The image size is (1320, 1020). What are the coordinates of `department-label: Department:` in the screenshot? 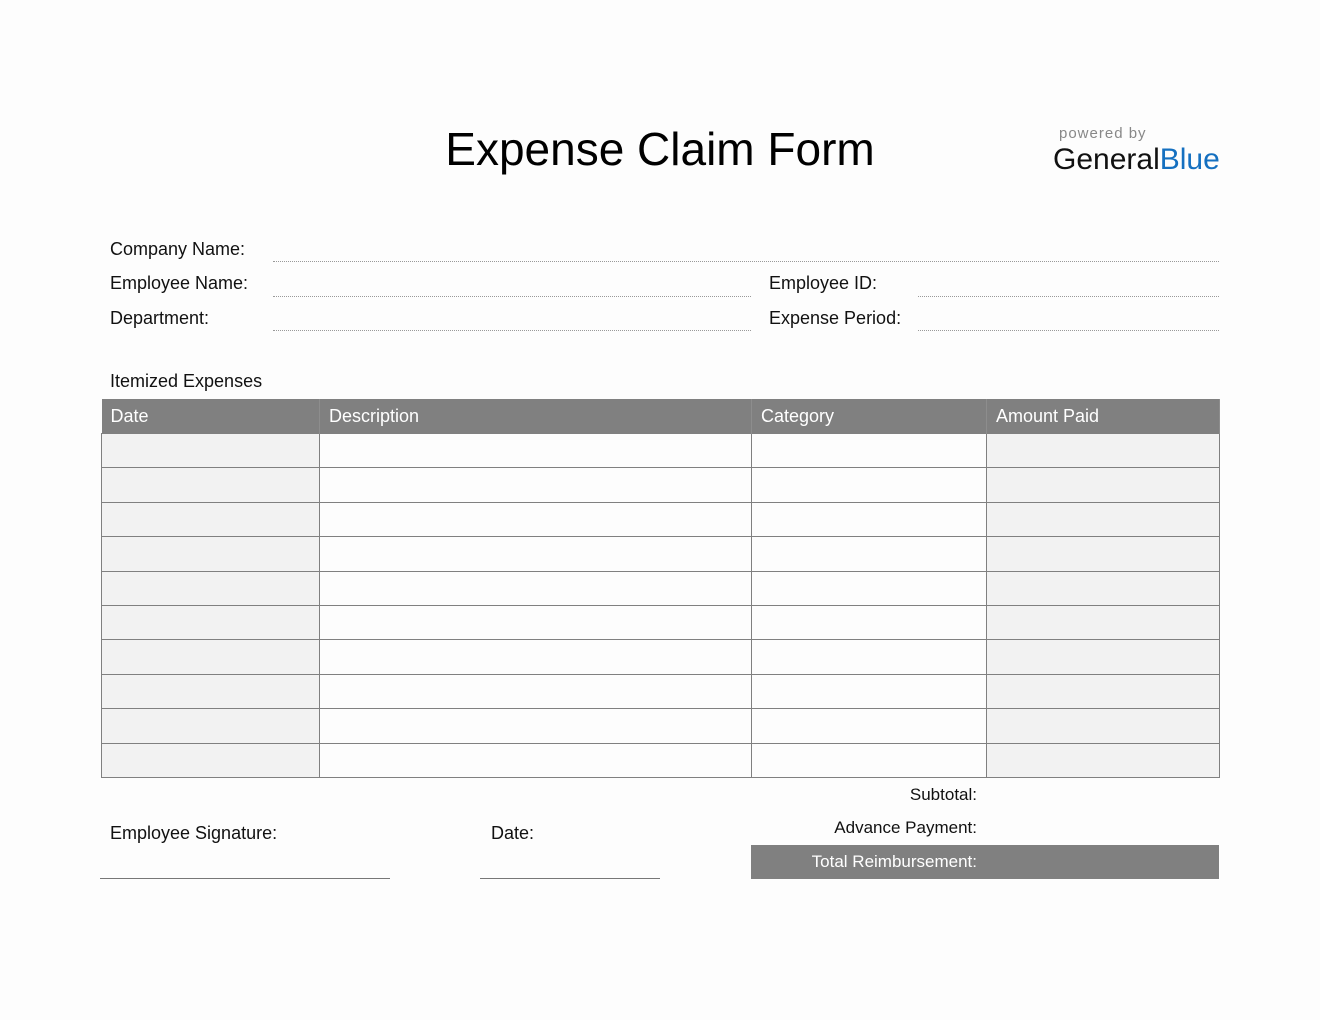 It's located at (160, 318).